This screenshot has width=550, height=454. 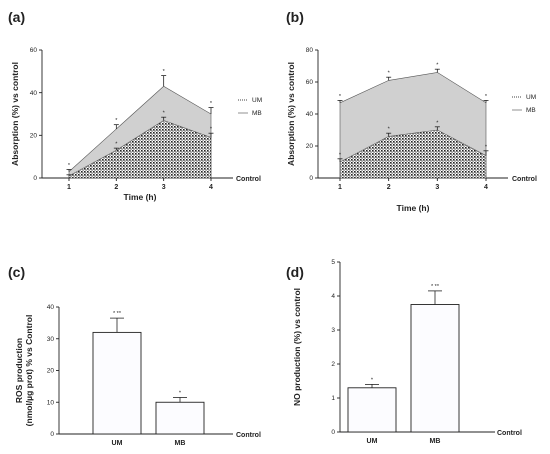 What do you see at coordinates (51, 402) in the screenshot?
I see `y-tick-label: 10` at bounding box center [51, 402].